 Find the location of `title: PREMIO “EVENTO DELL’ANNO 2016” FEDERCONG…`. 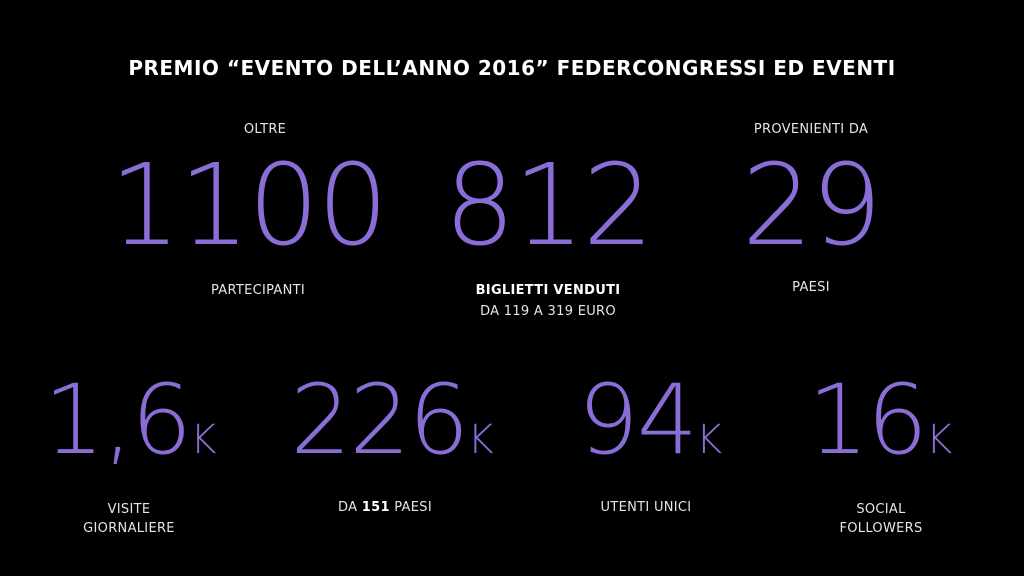

title: PREMIO “EVENTO DELL’ANNO 2016” FEDERCONG… is located at coordinates (512, 68).